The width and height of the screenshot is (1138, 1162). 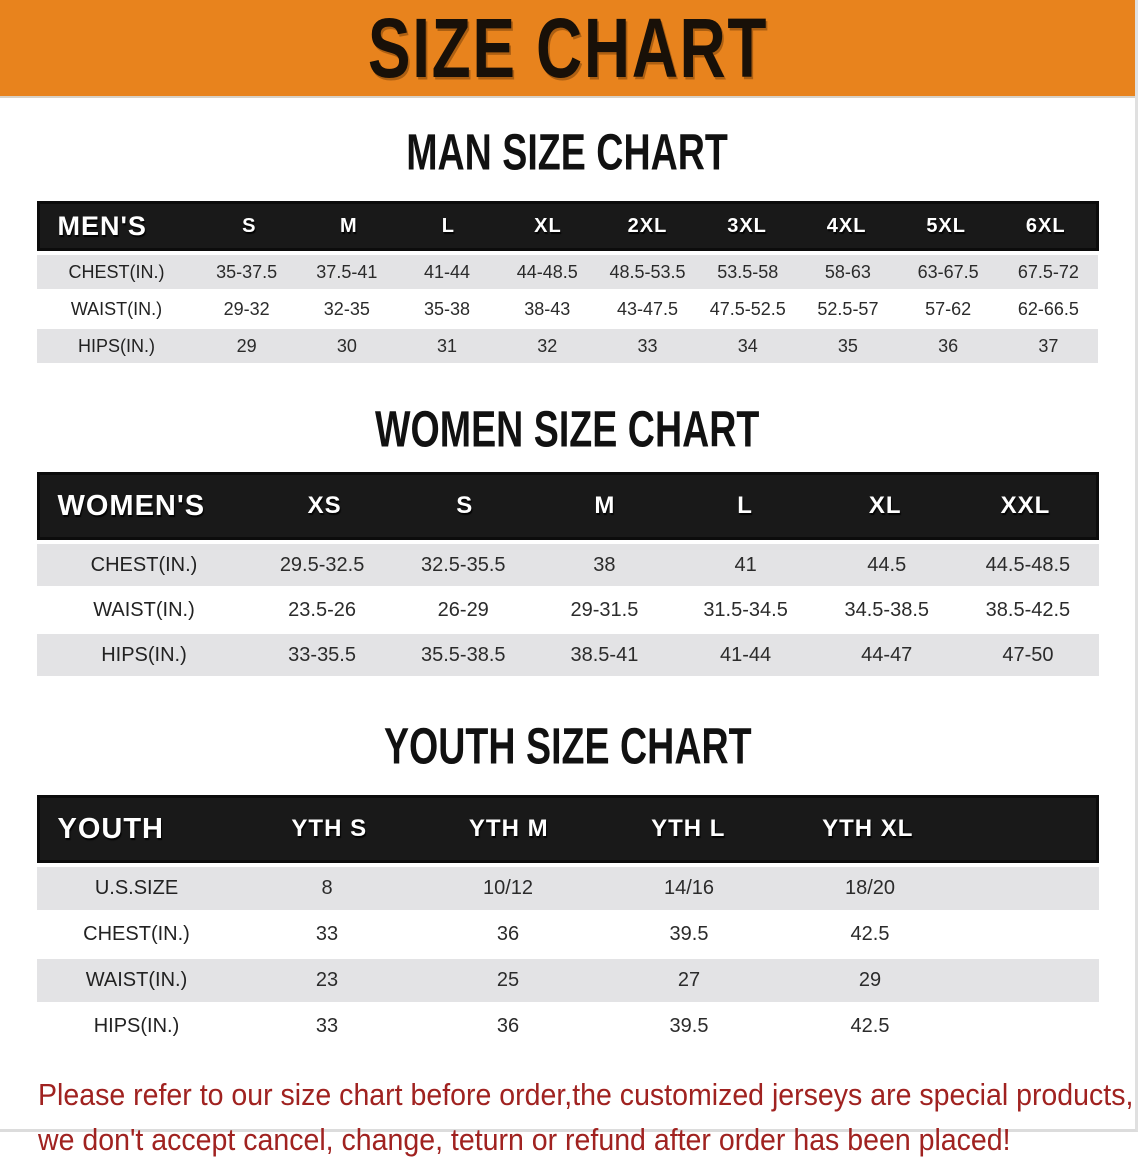 What do you see at coordinates (948, 272) in the screenshot?
I see `size-value-cell: 63-67.5` at bounding box center [948, 272].